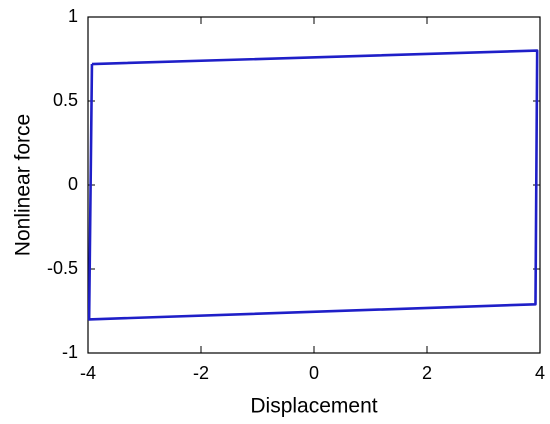  What do you see at coordinates (70, 352) in the screenshot?
I see `y-tick-label: -1` at bounding box center [70, 352].